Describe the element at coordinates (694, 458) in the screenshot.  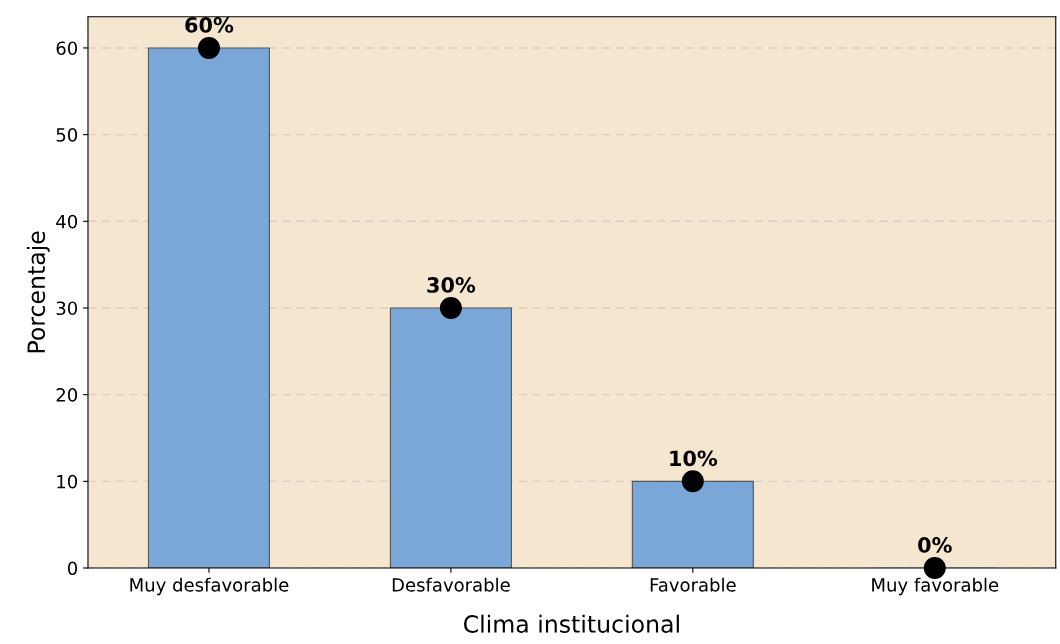
I see `data-label: 10%` at that location.